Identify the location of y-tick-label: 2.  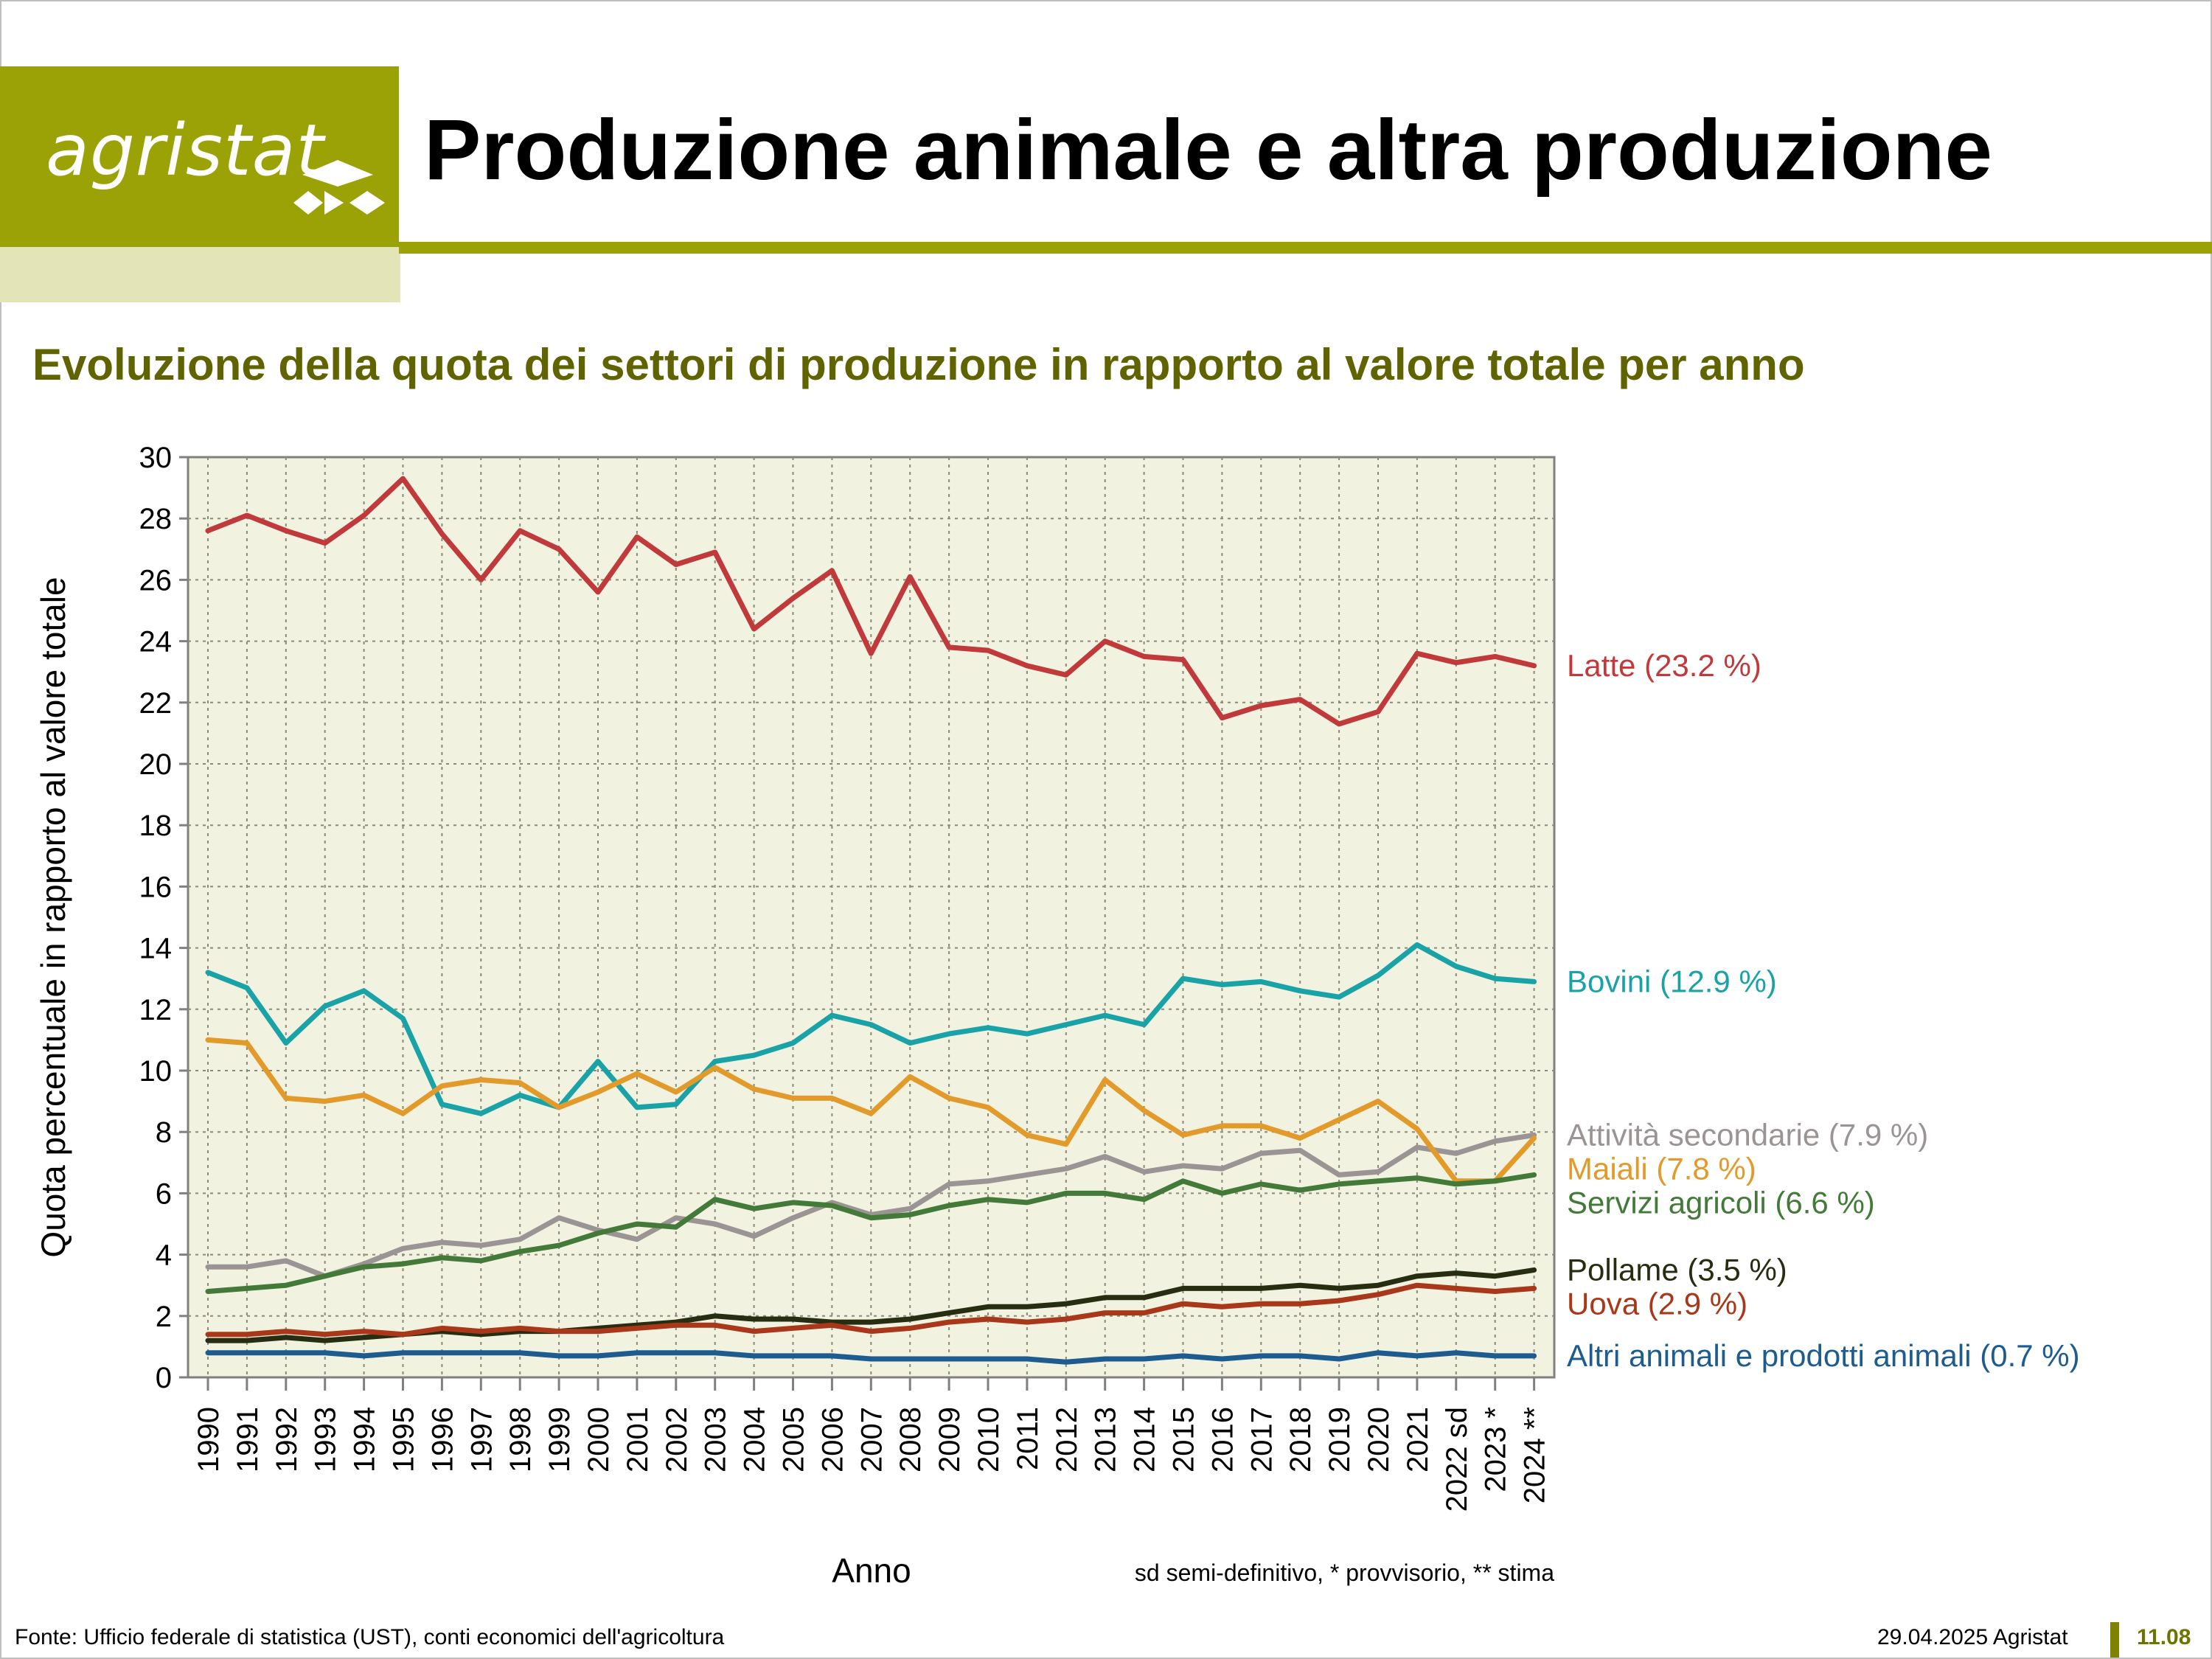
(164, 1317).